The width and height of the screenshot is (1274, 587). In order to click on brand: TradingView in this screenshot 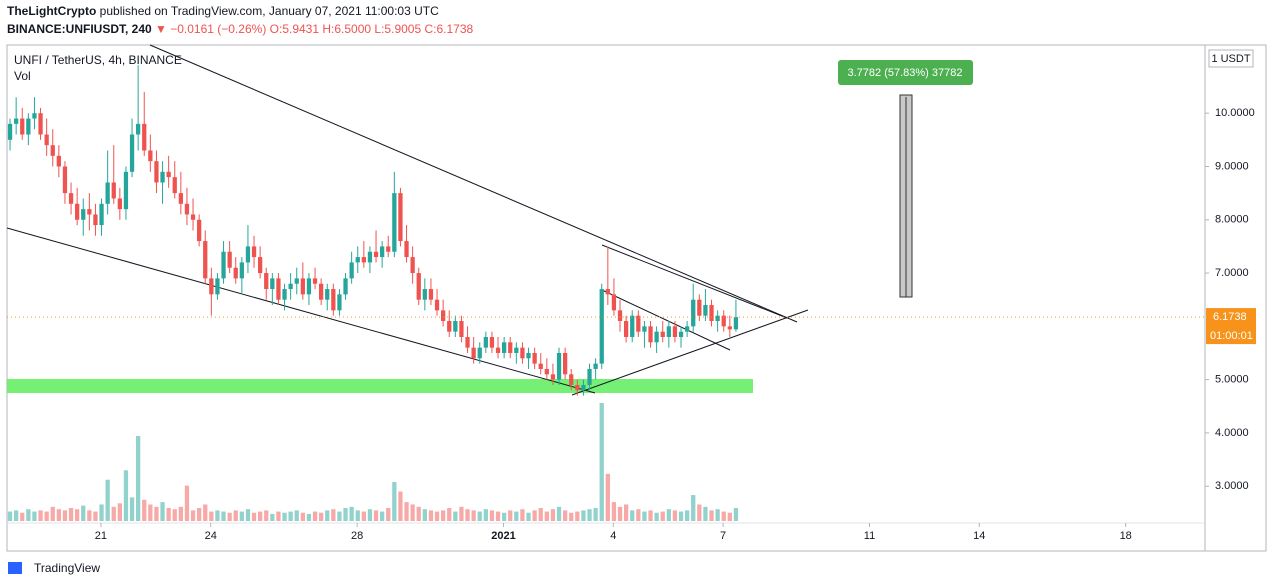, I will do `click(67, 568)`.